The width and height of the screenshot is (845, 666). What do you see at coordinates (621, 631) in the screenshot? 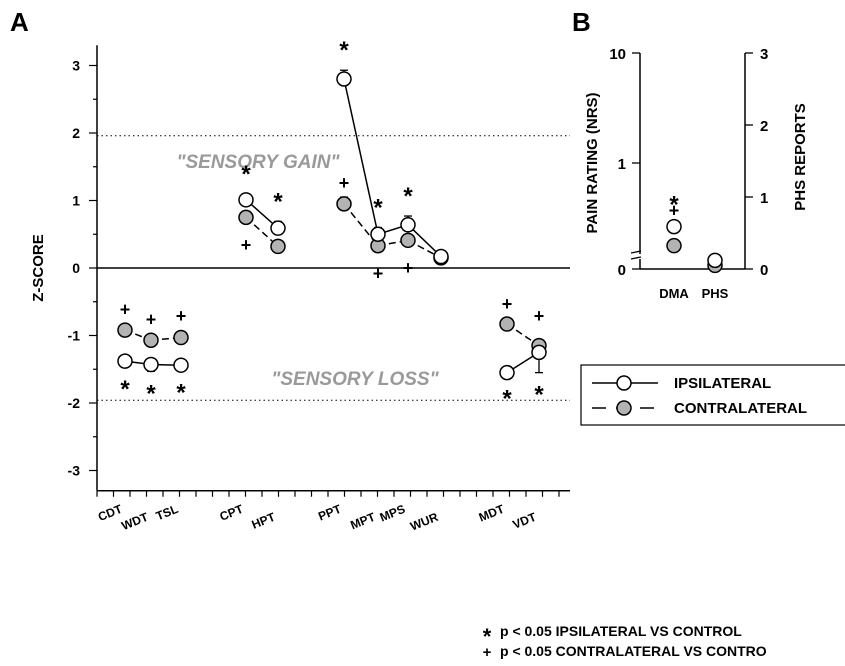
I see `footnote-text-0: p < 0.05 IPSILATERAL VS CONTROL` at bounding box center [621, 631].